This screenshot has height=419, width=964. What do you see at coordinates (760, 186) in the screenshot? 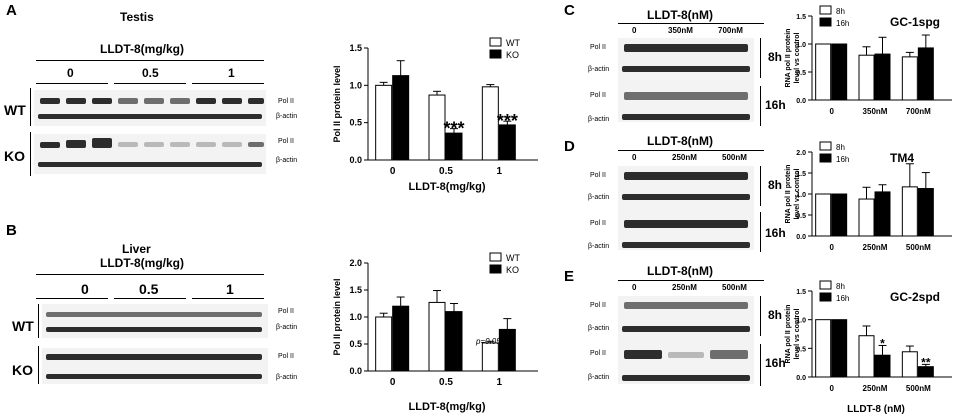
I see `time-bracket` at bounding box center [760, 186].